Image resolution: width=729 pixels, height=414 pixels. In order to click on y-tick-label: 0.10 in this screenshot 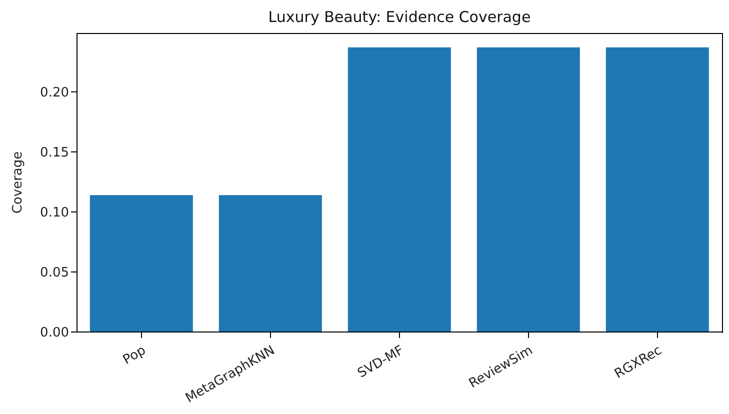, I will do `click(54, 213)`.